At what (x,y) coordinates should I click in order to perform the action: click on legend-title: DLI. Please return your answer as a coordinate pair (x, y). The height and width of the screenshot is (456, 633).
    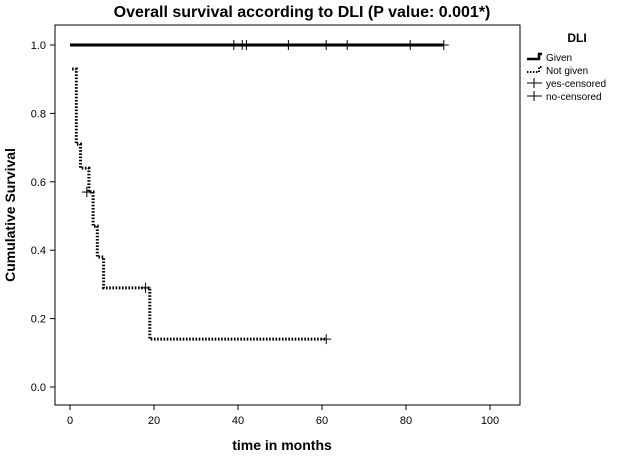
    Looking at the image, I should click on (576, 38).